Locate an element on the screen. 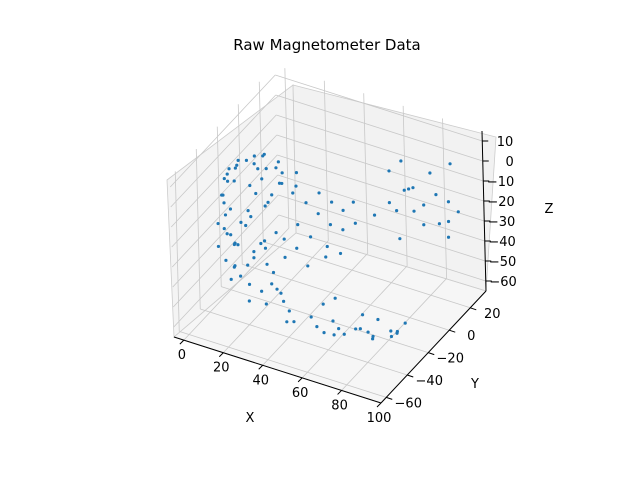 Image resolution: width=640 pixels, height=480 pixels. y-axis-line is located at coordinates (433, 347).